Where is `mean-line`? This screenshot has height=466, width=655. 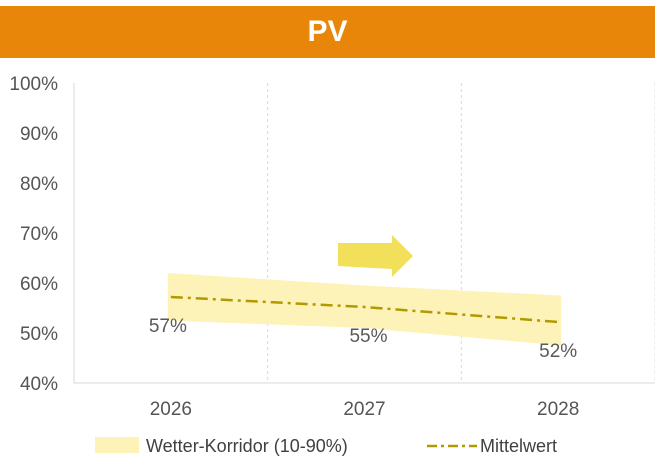
mean-line is located at coordinates (364, 309).